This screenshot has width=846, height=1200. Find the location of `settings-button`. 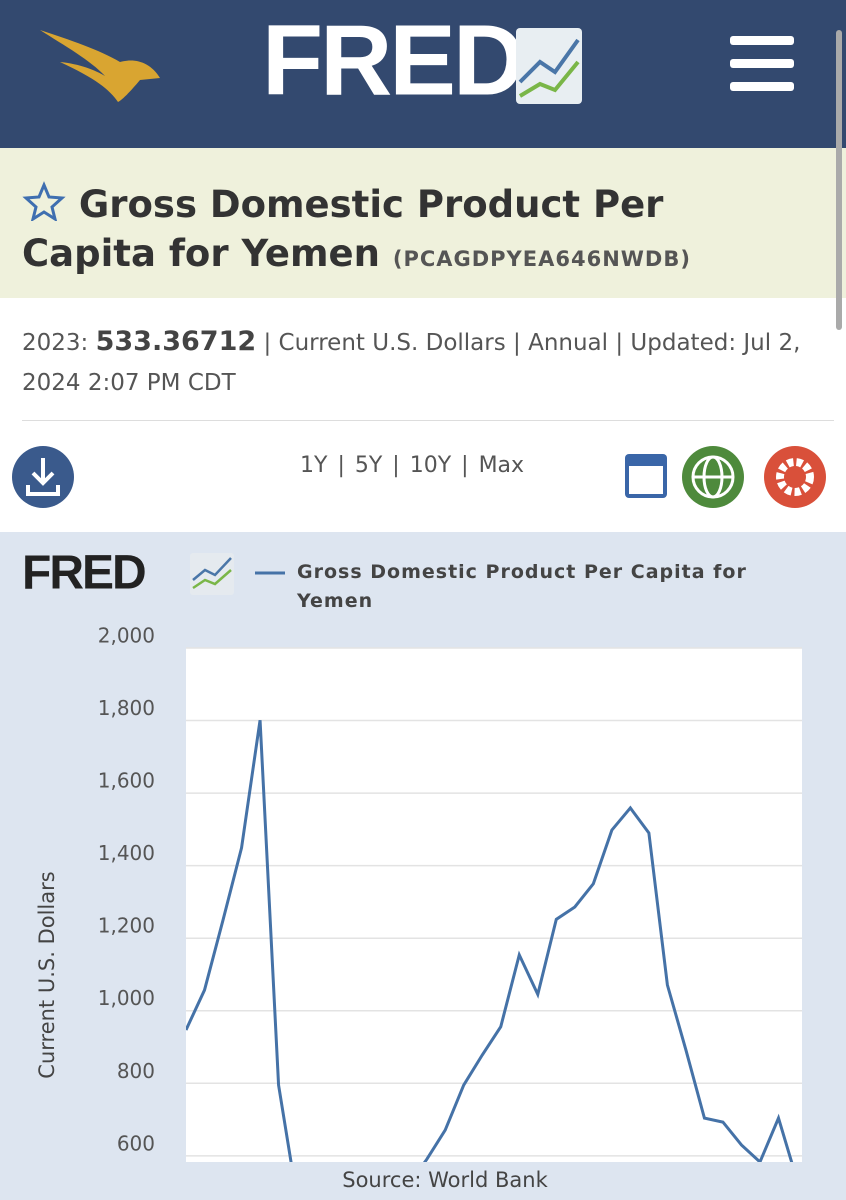

settings-button is located at coordinates (795, 477).